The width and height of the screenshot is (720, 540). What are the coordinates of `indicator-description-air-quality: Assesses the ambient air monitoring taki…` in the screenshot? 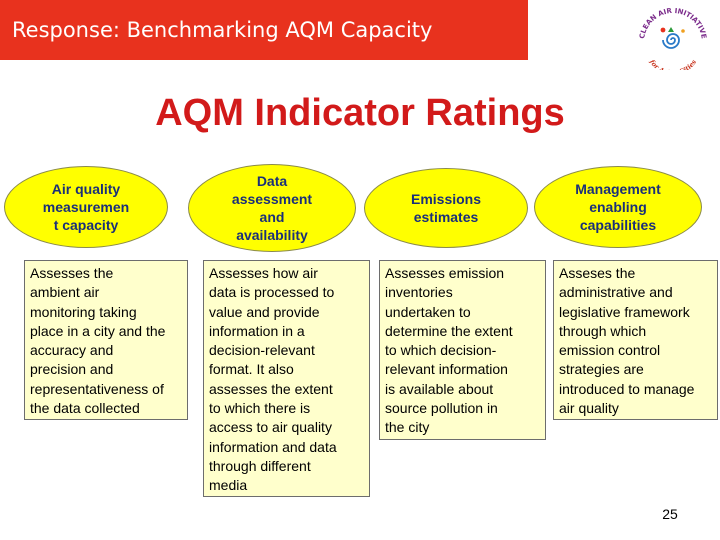 It's located at (106, 340).